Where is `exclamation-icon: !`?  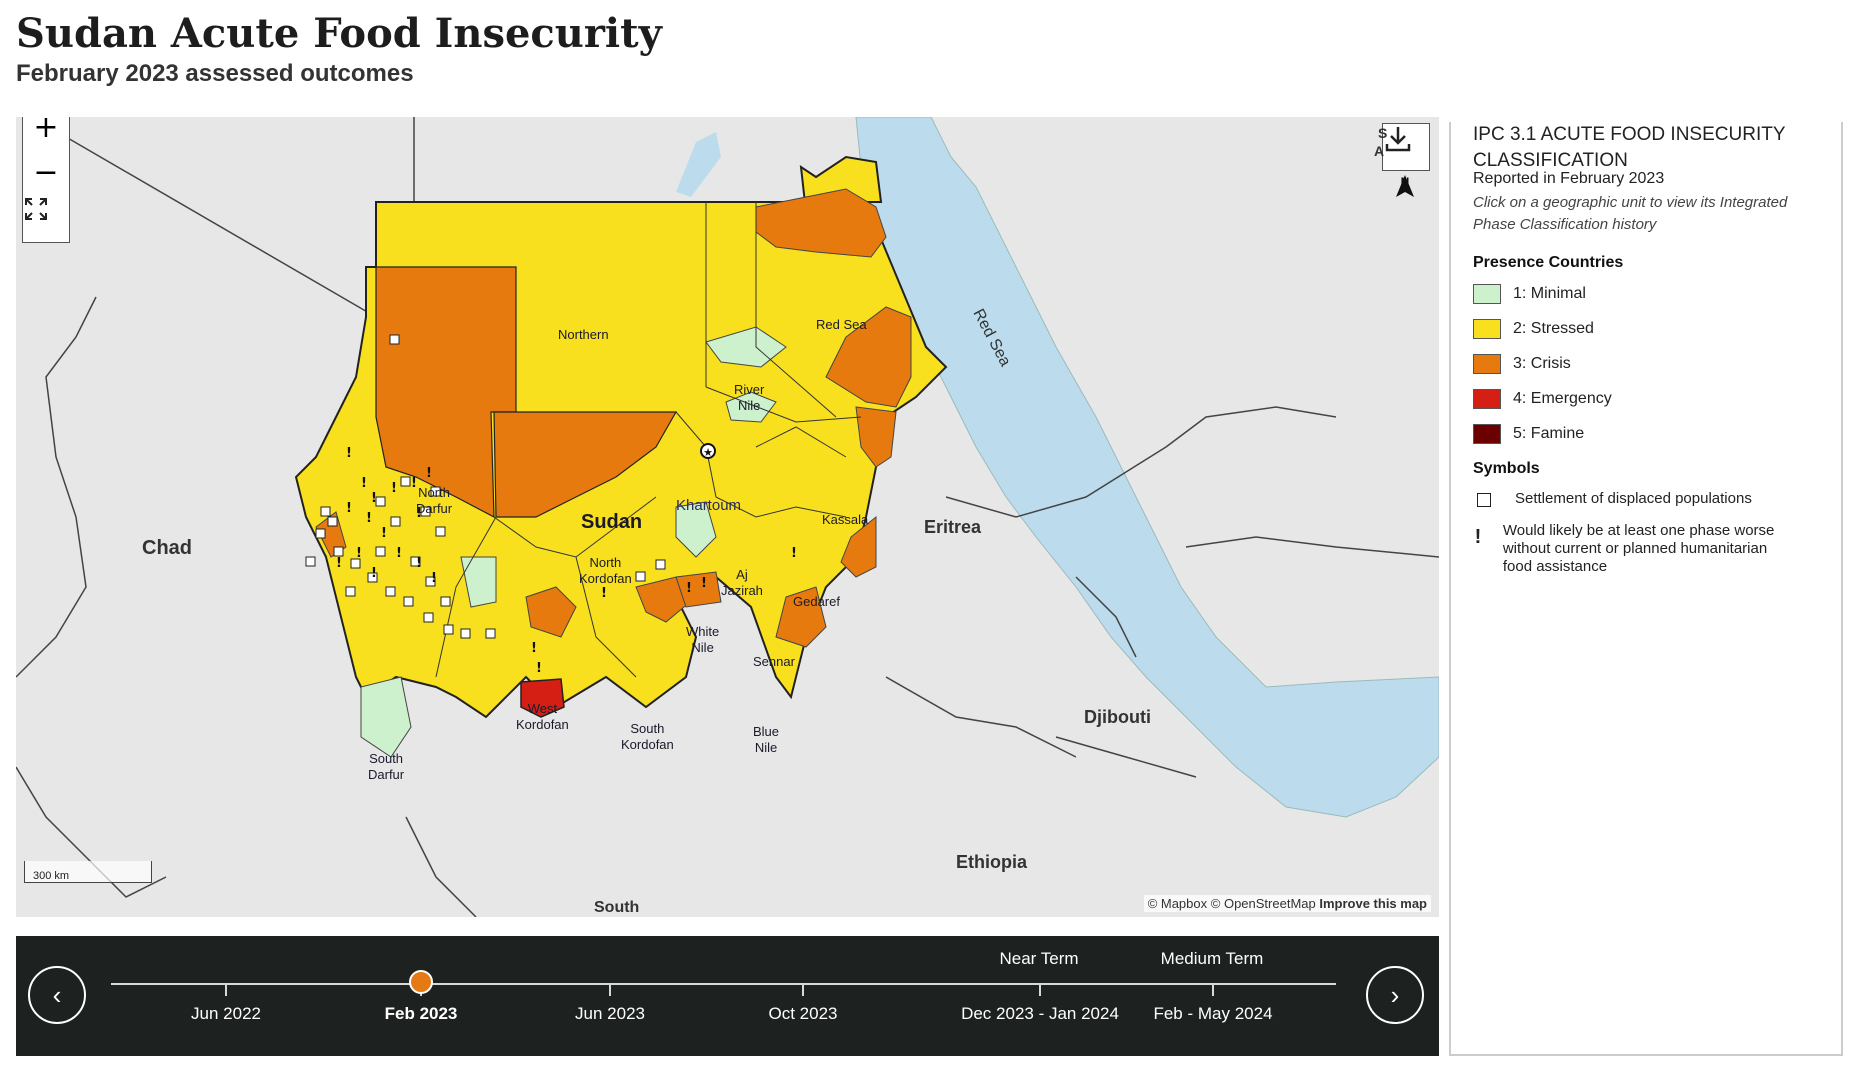
exclamation-icon: ! is located at coordinates (1478, 537).